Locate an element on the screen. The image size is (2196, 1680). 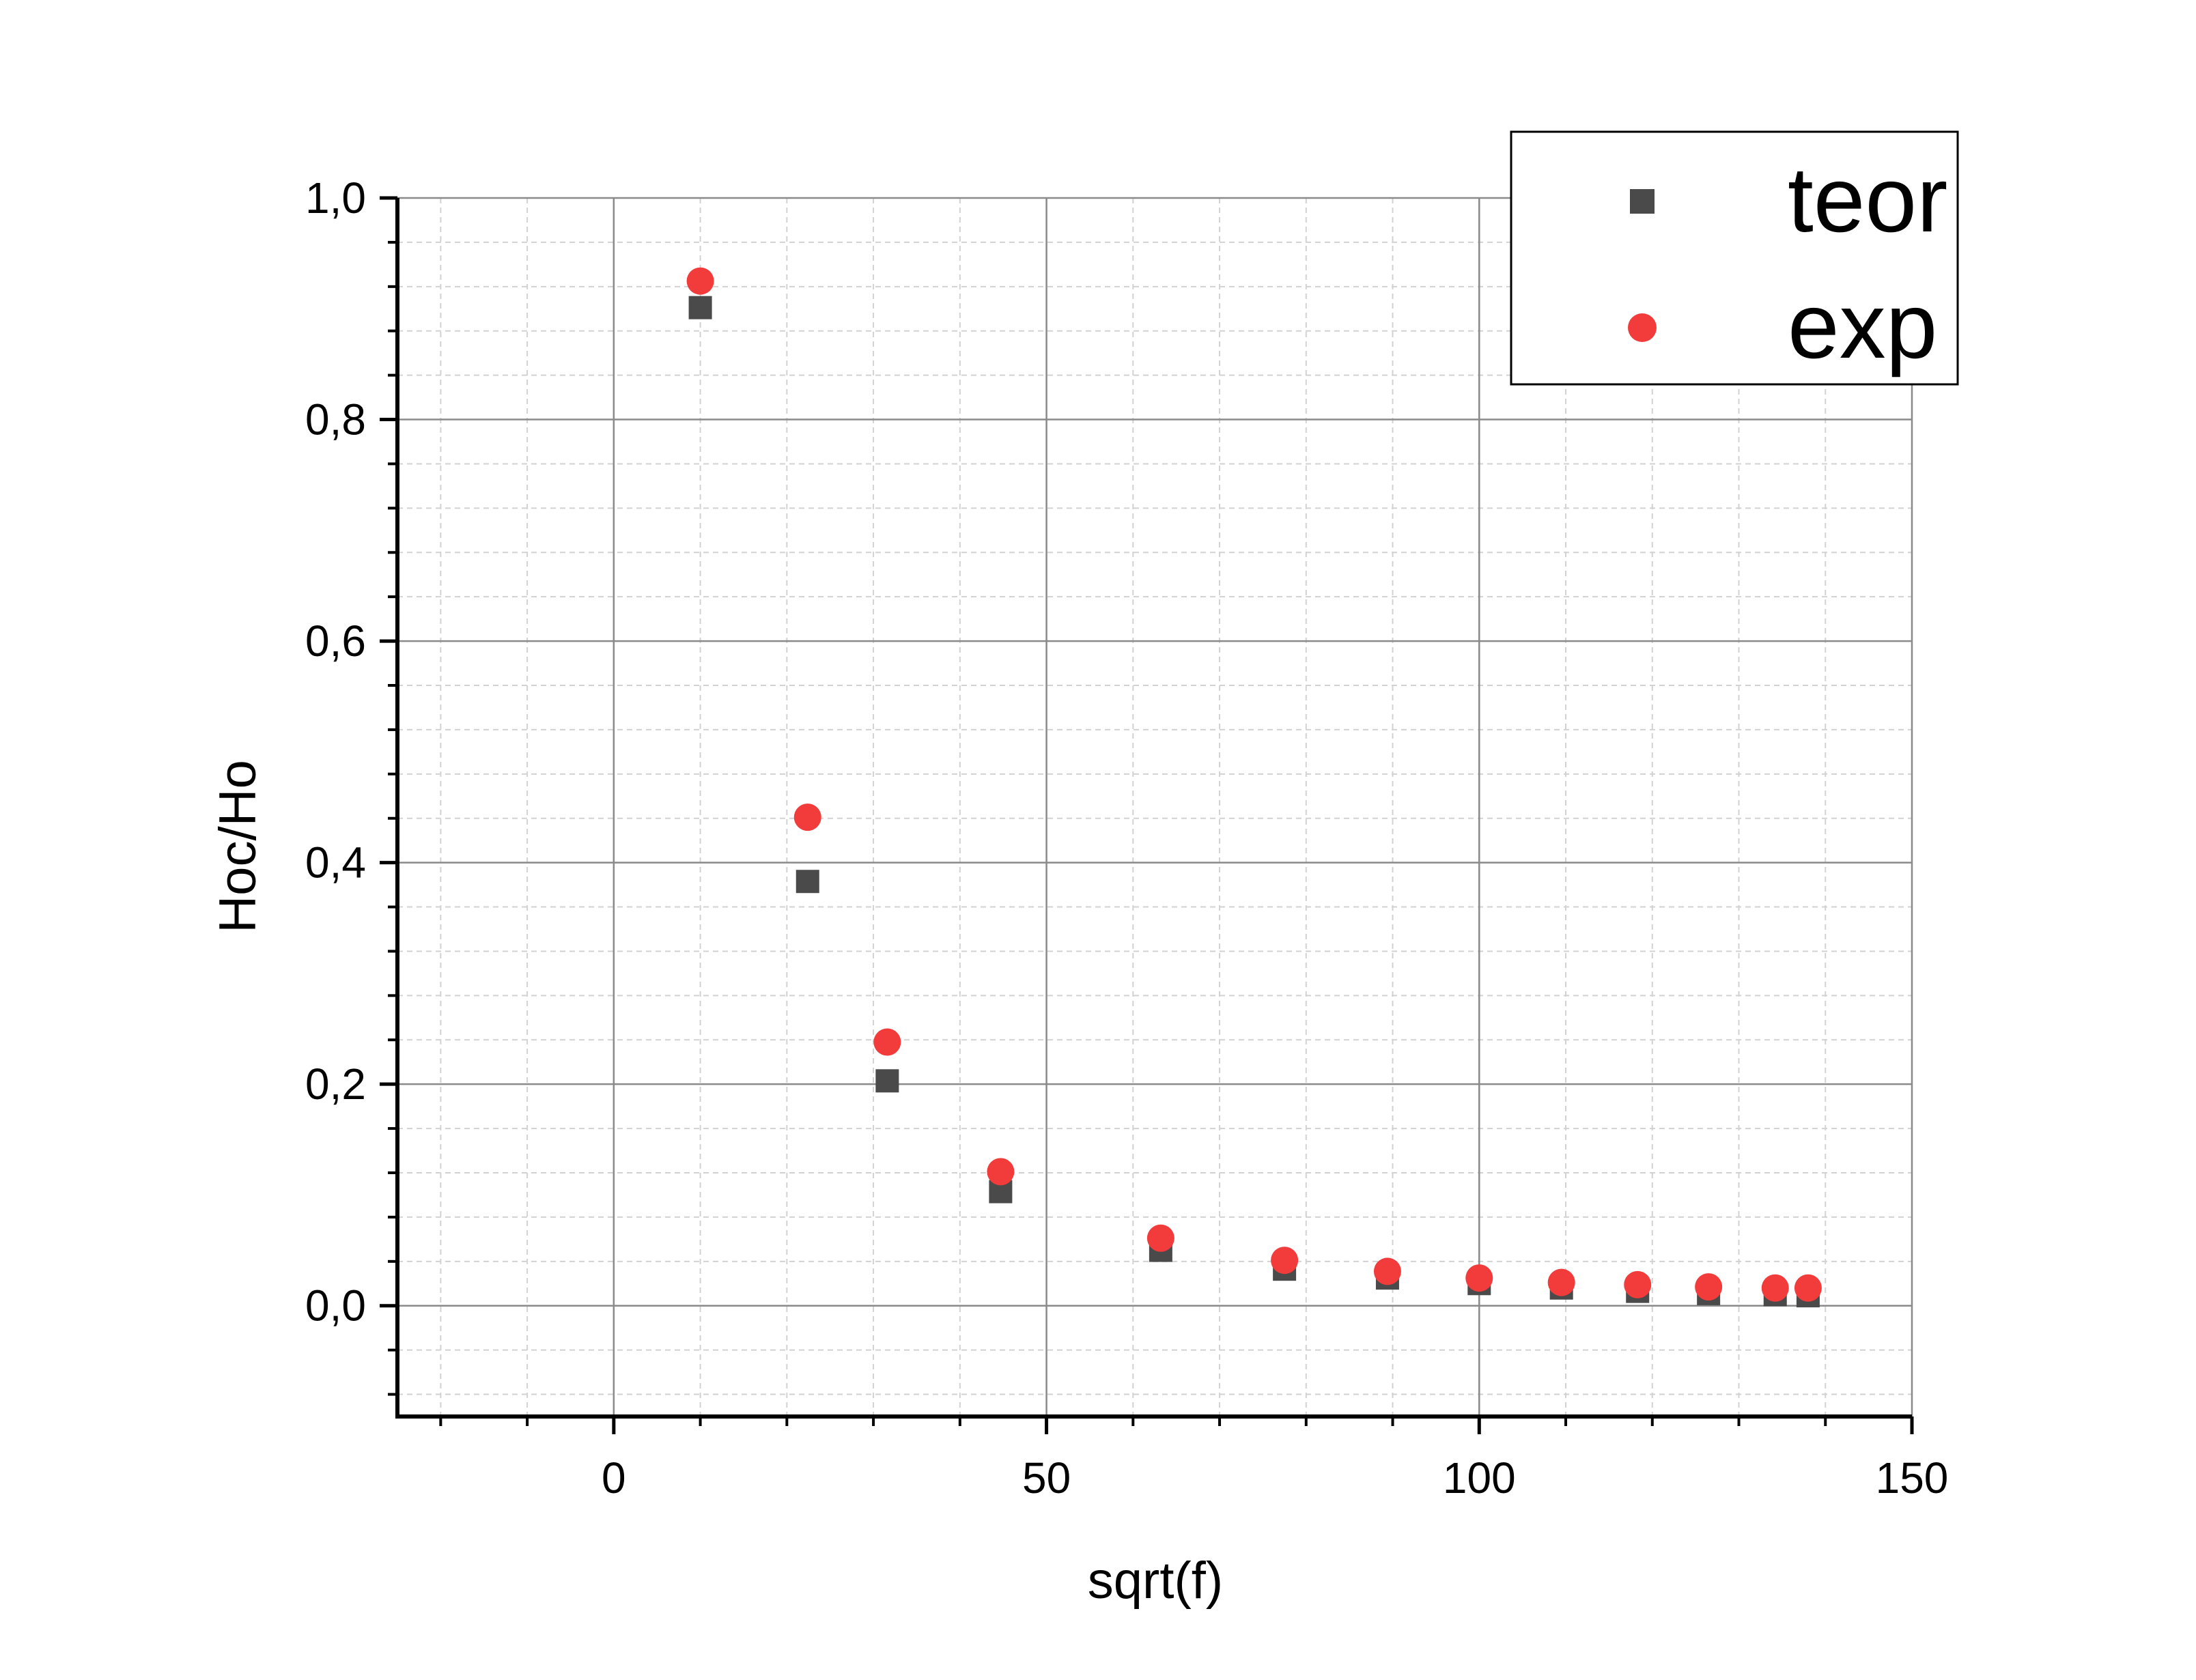
x-tick-label: 150 is located at coordinates (1913, 1478).